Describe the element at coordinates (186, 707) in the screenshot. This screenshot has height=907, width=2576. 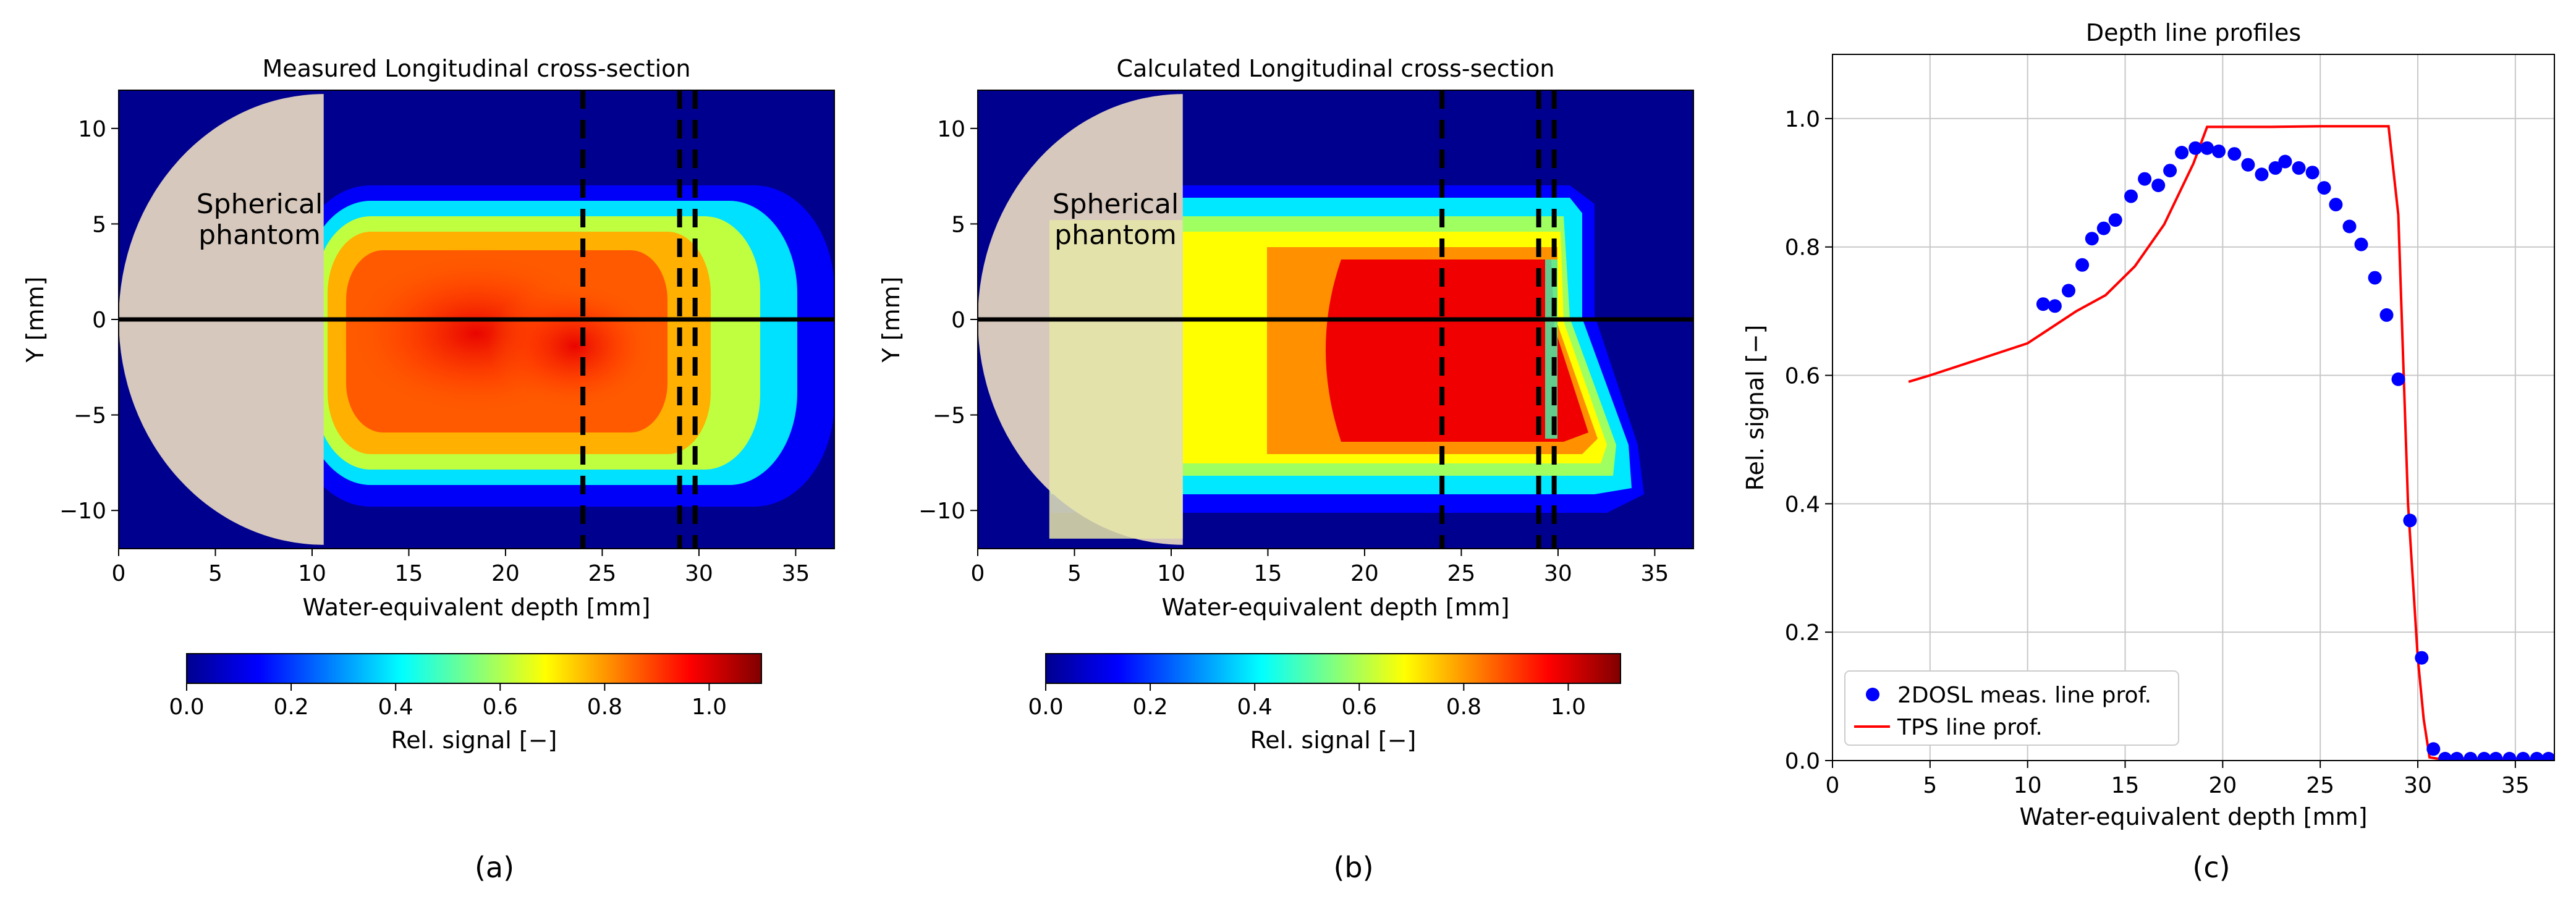
I see `panel-a-colorbar-tick-label: 0.0` at that location.